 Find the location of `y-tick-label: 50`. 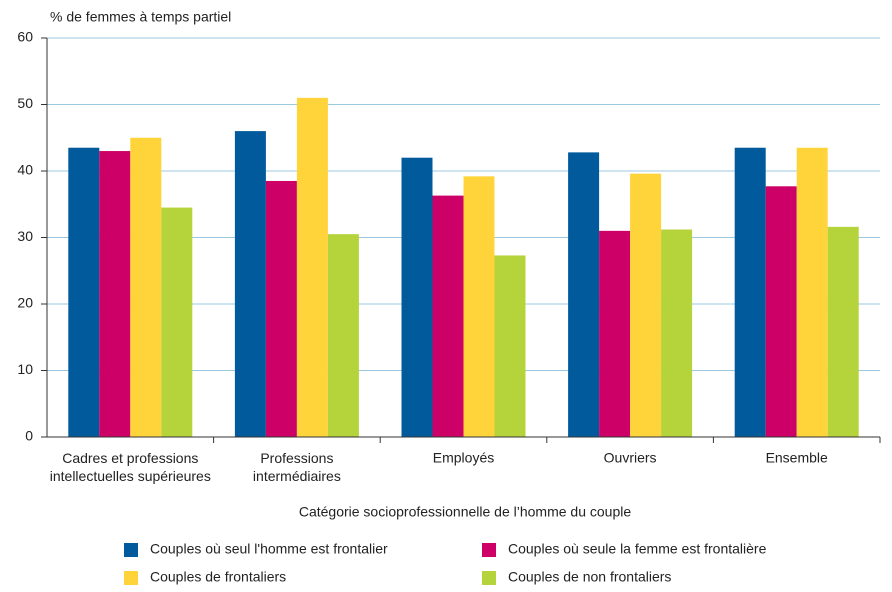

y-tick-label: 50 is located at coordinates (25, 103).